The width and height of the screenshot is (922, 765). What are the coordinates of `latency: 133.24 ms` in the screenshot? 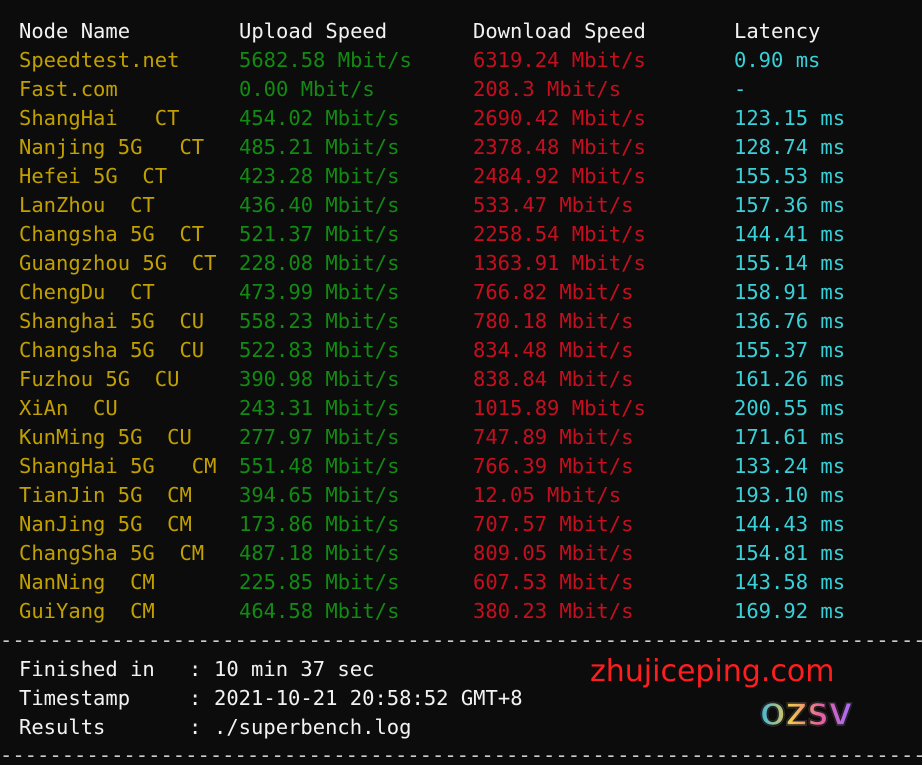 It's located at (790, 466).